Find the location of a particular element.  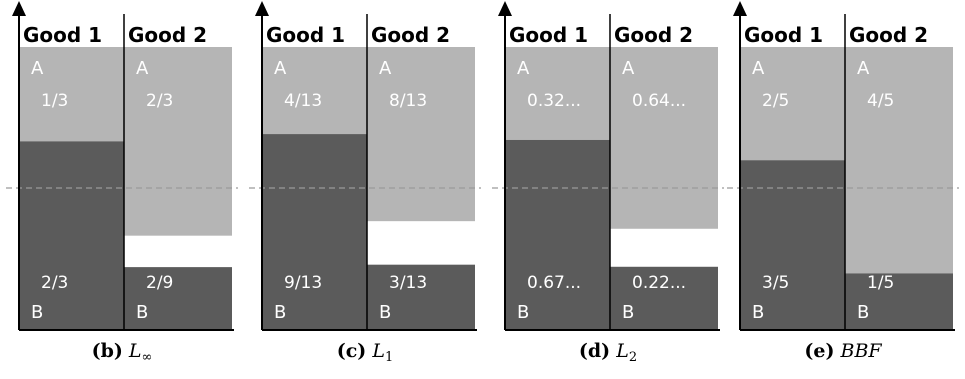

agent-a-value-good-2: 2/3 is located at coordinates (159, 101).